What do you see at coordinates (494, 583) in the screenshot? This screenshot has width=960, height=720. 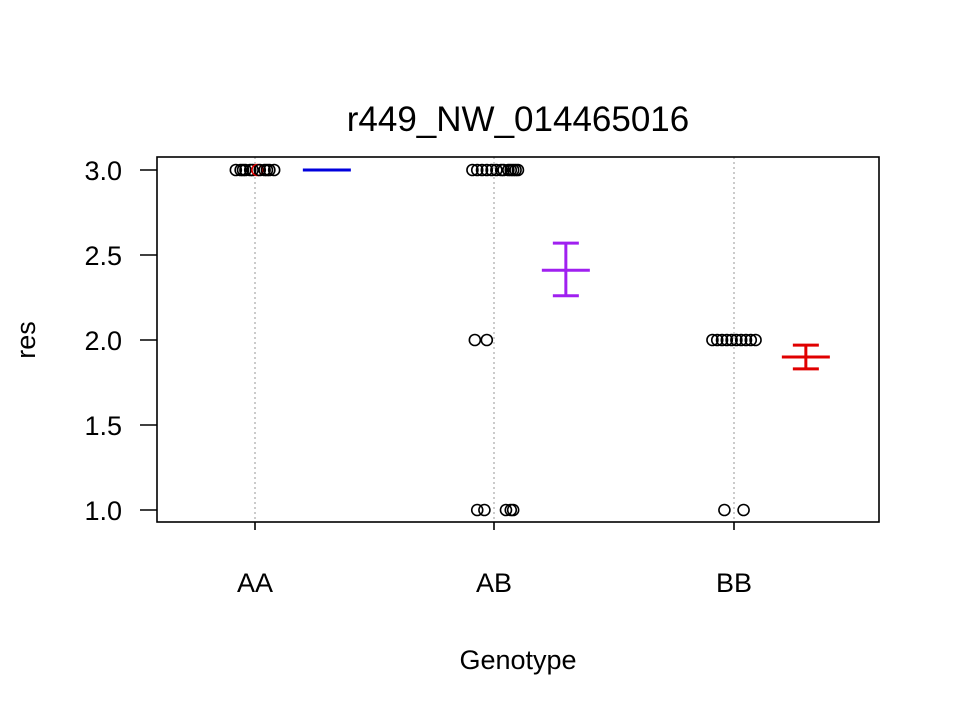 I see `x-tick-label: AB` at bounding box center [494, 583].